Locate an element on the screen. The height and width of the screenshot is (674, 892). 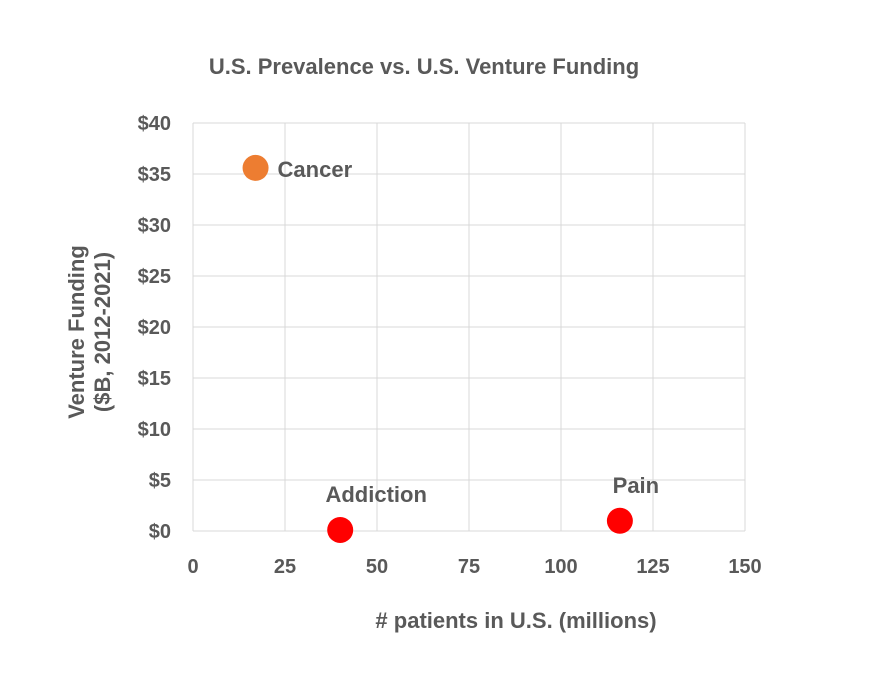
y-tick-label: $40 is located at coordinates (154, 124).